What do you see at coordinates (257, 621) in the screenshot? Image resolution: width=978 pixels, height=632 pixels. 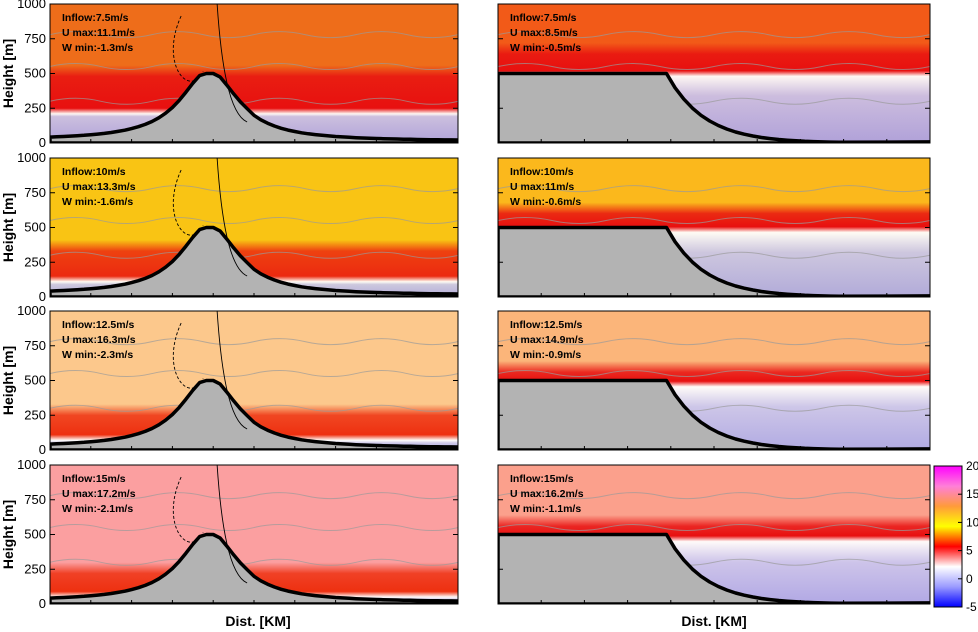 I see `x-axis-label-left: Dist. [KM]` at bounding box center [257, 621].